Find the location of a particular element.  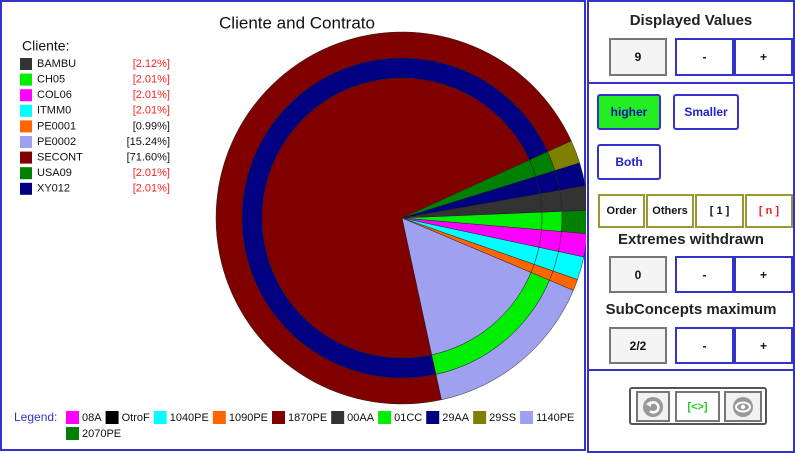

legend-label: SECONT is located at coordinates (60, 158).